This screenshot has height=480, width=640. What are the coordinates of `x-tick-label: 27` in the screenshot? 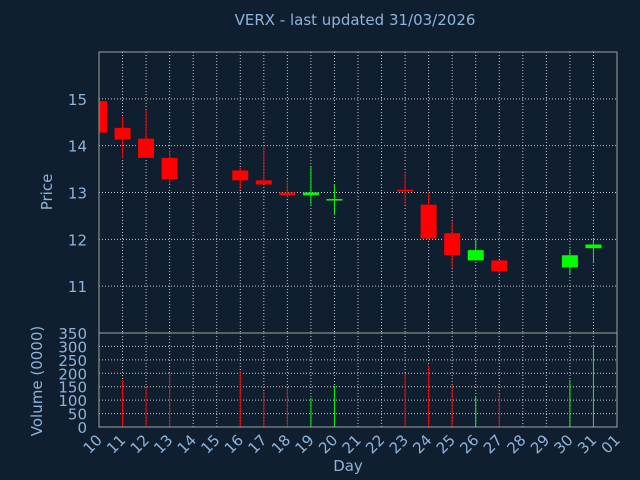 It's located at (493, 444).